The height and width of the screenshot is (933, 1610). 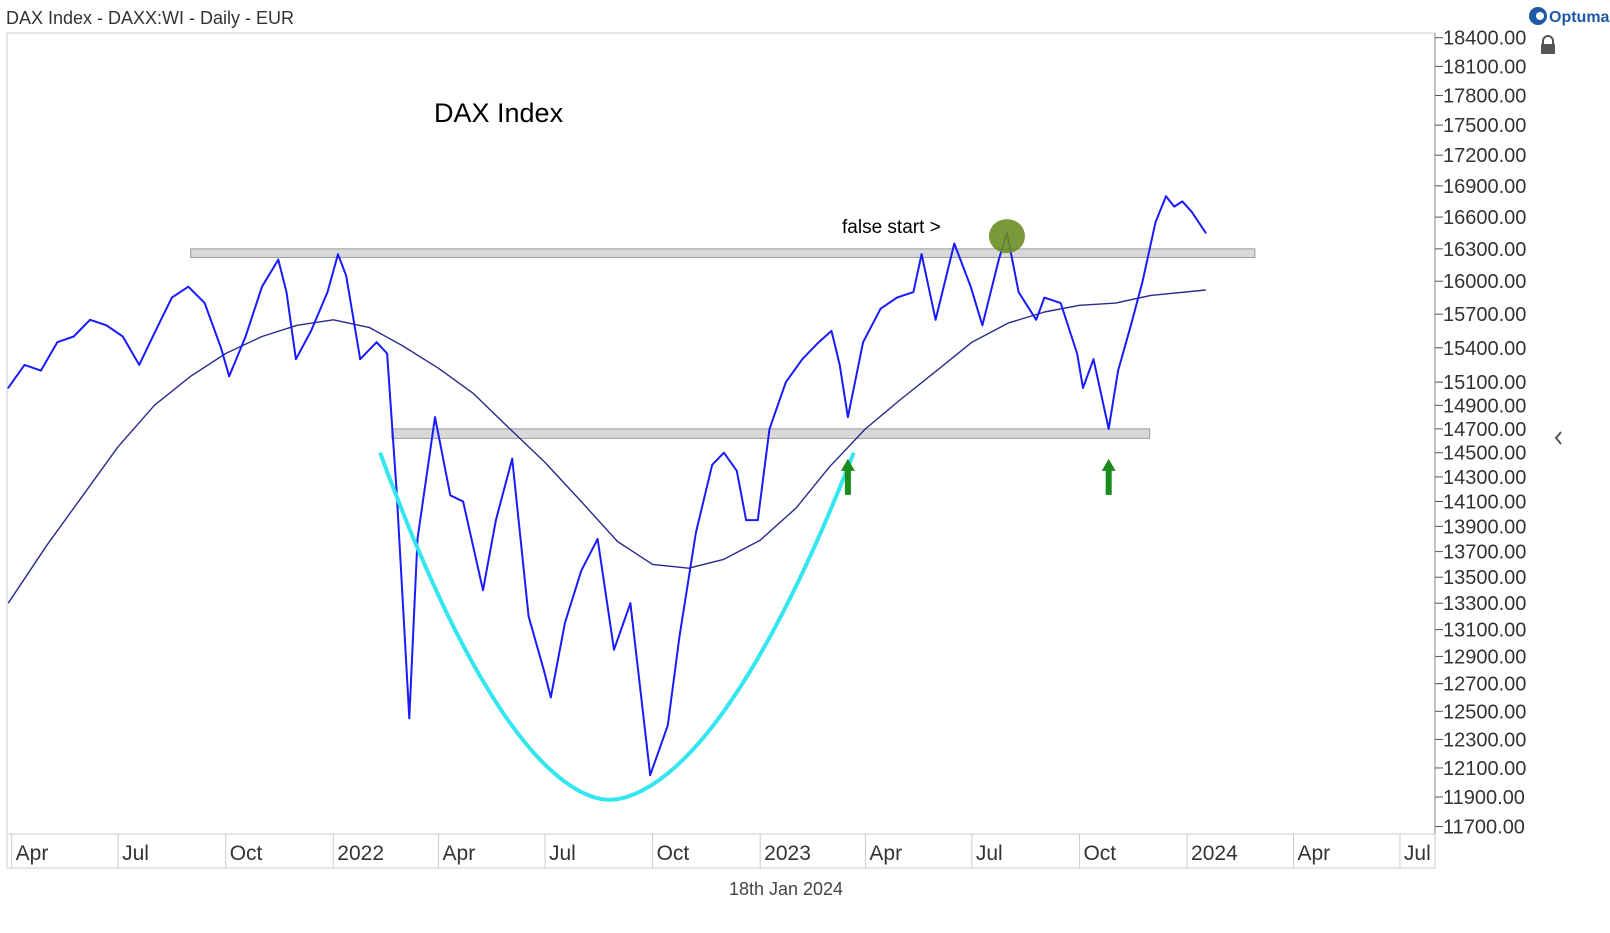 What do you see at coordinates (1484, 798) in the screenshot?
I see `y-tick-label: 11900.00` at bounding box center [1484, 798].